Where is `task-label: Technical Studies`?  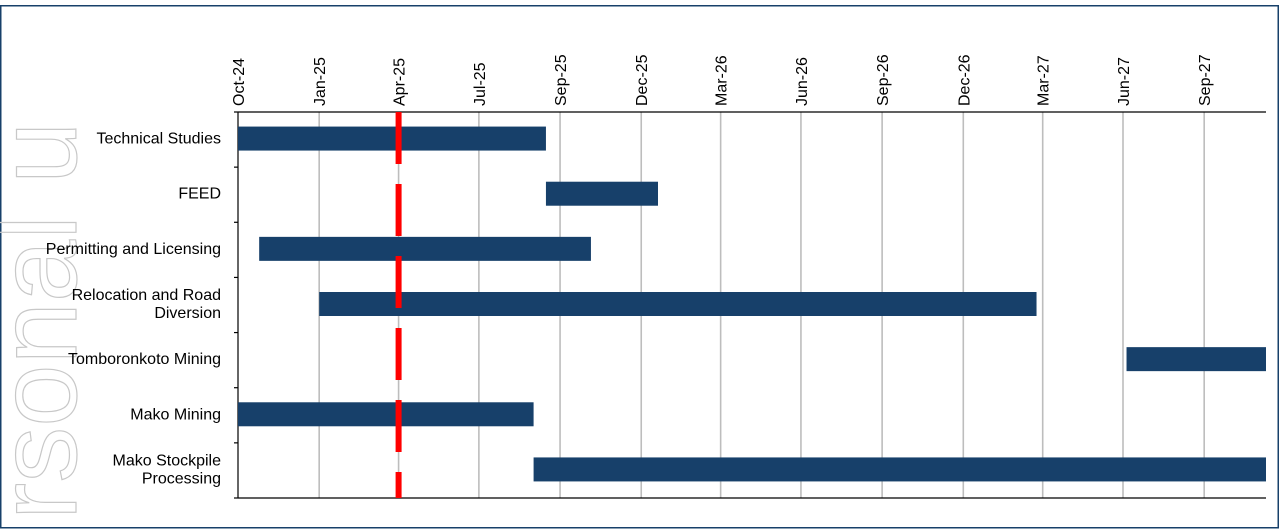 task-label: Technical Studies is located at coordinates (158, 139).